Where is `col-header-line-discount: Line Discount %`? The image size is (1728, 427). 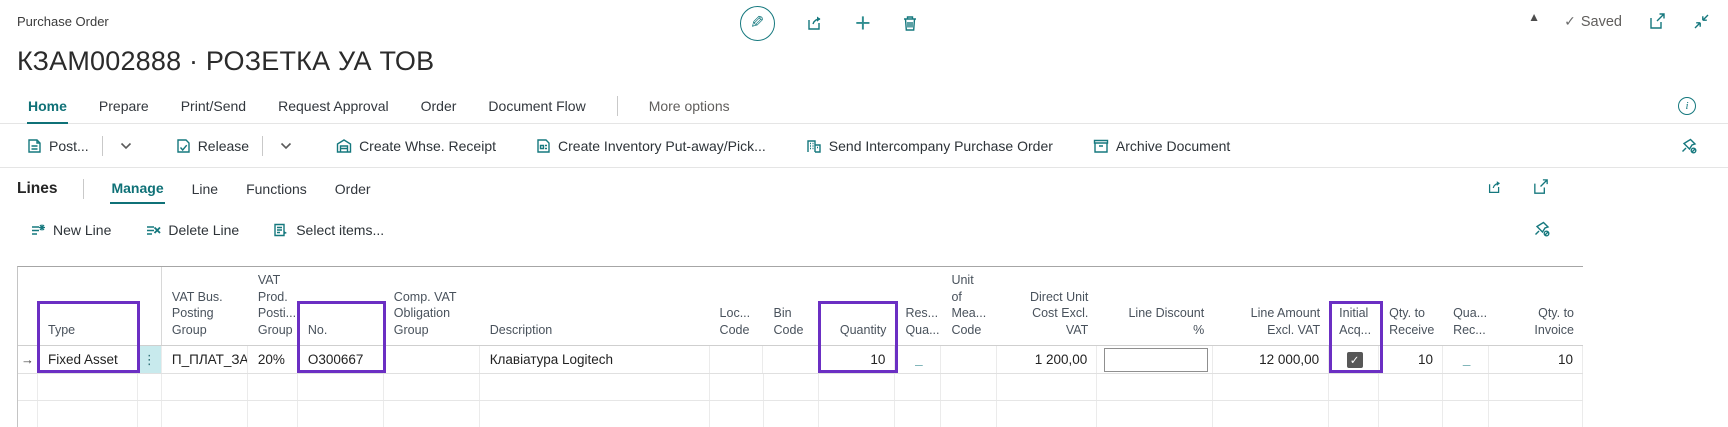 col-header-line-discount: Line Discount % is located at coordinates (1166, 321).